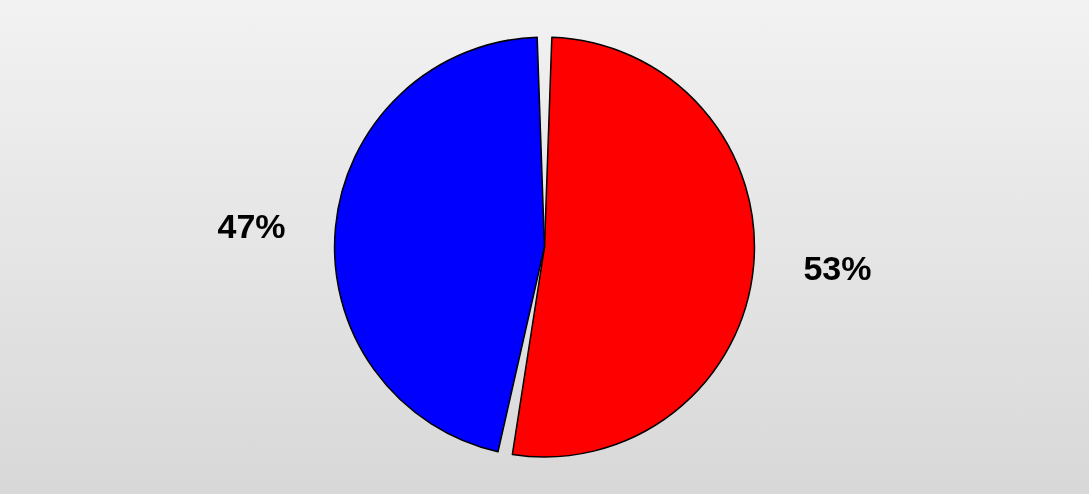  Describe the element at coordinates (837, 268) in the screenshot. I see `data-label: 53%` at that location.